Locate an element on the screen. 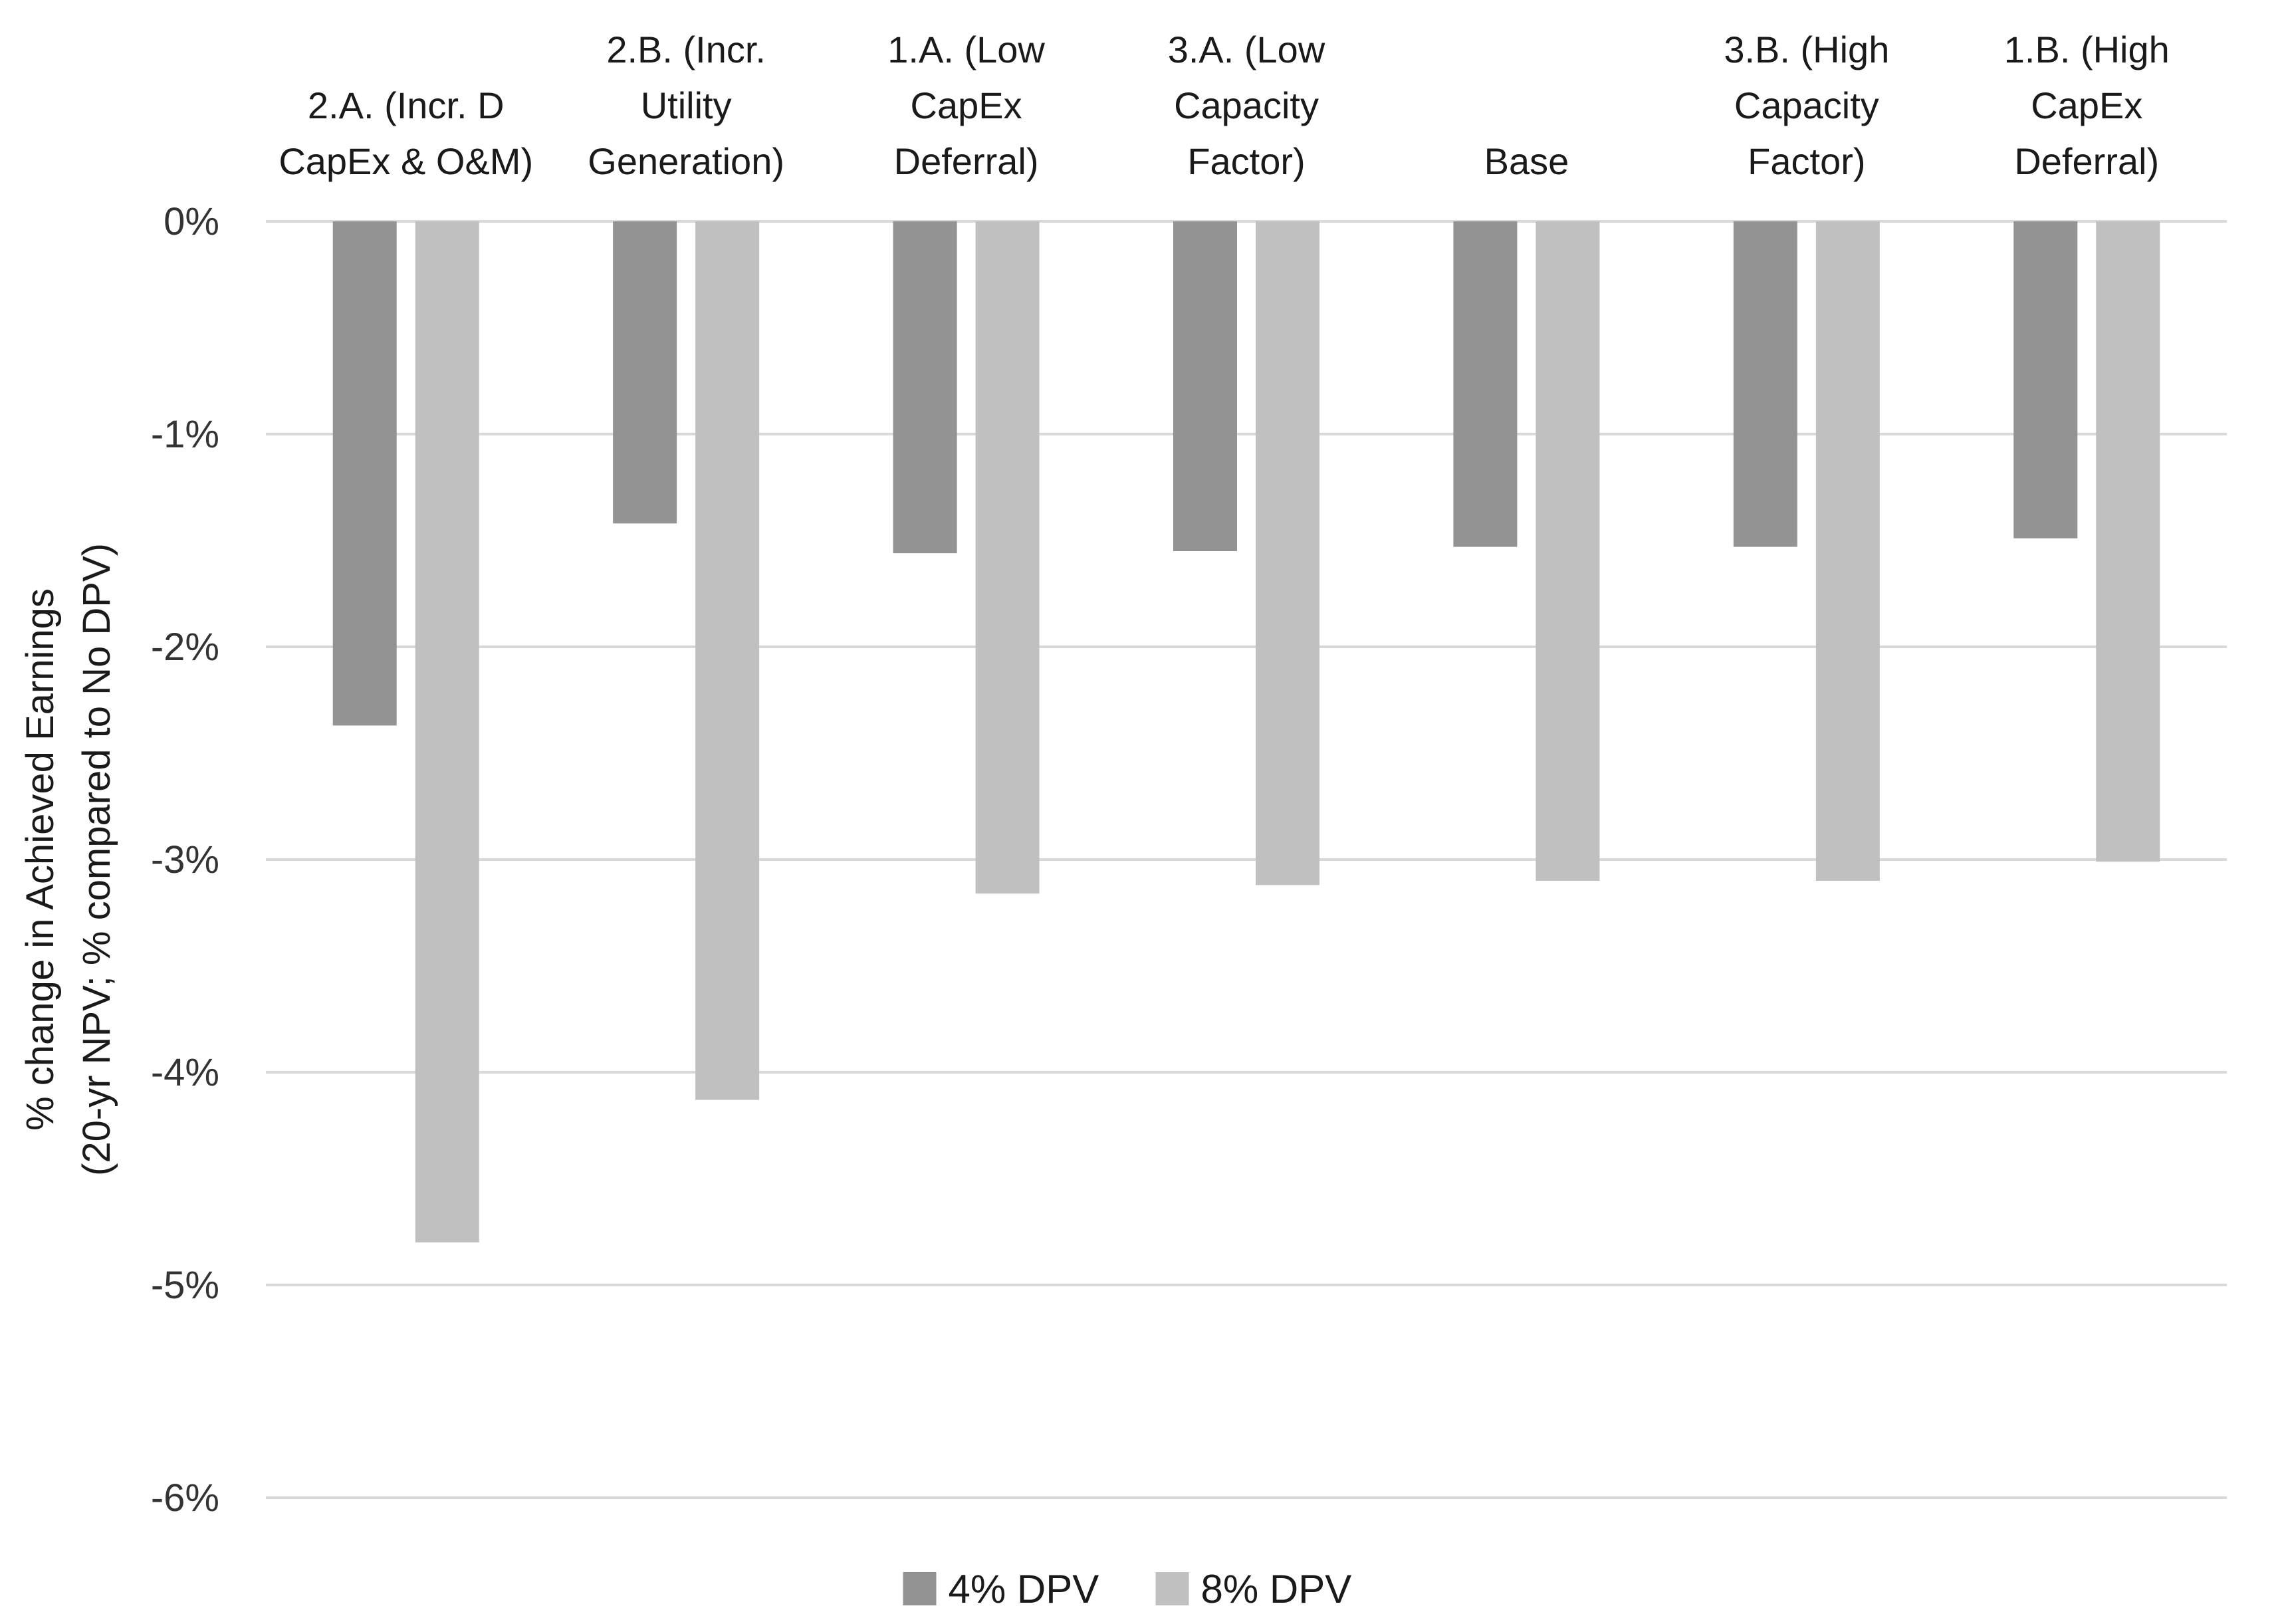  legend-label: 4% DPV is located at coordinates (1024, 1589).